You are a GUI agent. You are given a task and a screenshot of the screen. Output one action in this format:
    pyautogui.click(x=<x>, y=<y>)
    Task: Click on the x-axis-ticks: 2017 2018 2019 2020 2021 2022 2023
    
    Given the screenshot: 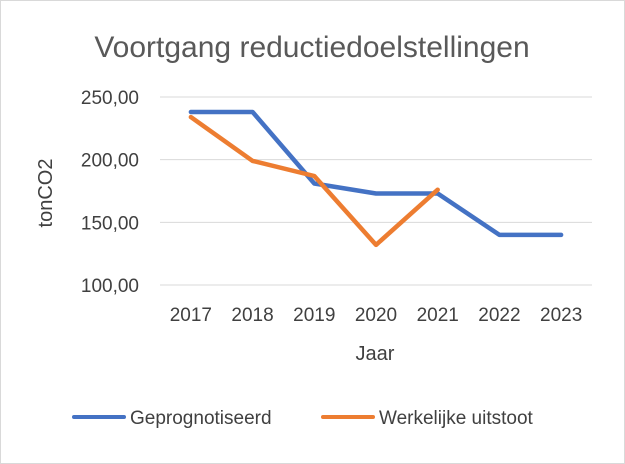 What is the action you would take?
    pyautogui.click(x=376, y=315)
    